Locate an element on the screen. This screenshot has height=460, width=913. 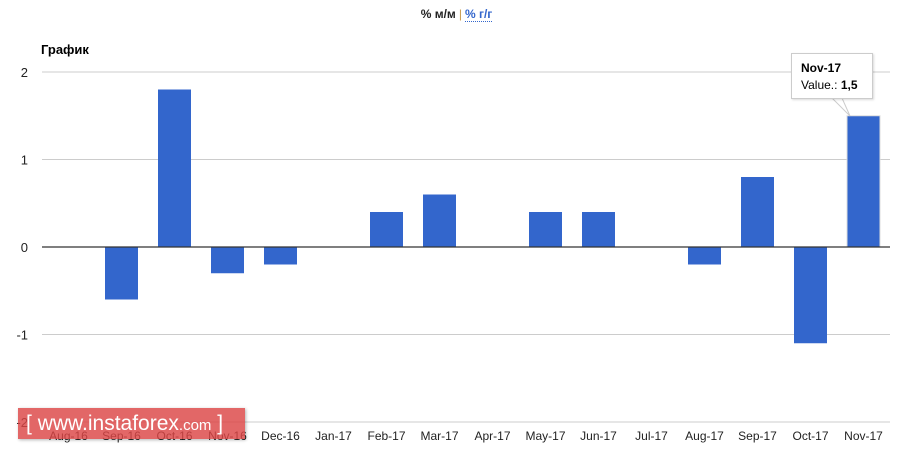
toggle-mom: % м/м is located at coordinates (438, 14).